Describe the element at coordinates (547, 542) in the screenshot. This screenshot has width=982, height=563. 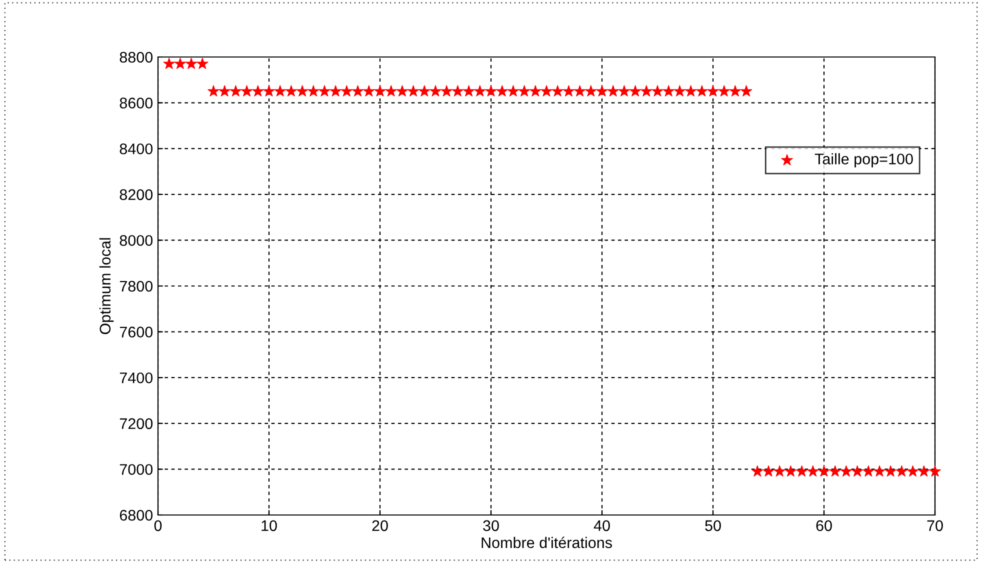
I see `x-axis-title: Nombre d'itérations` at that location.